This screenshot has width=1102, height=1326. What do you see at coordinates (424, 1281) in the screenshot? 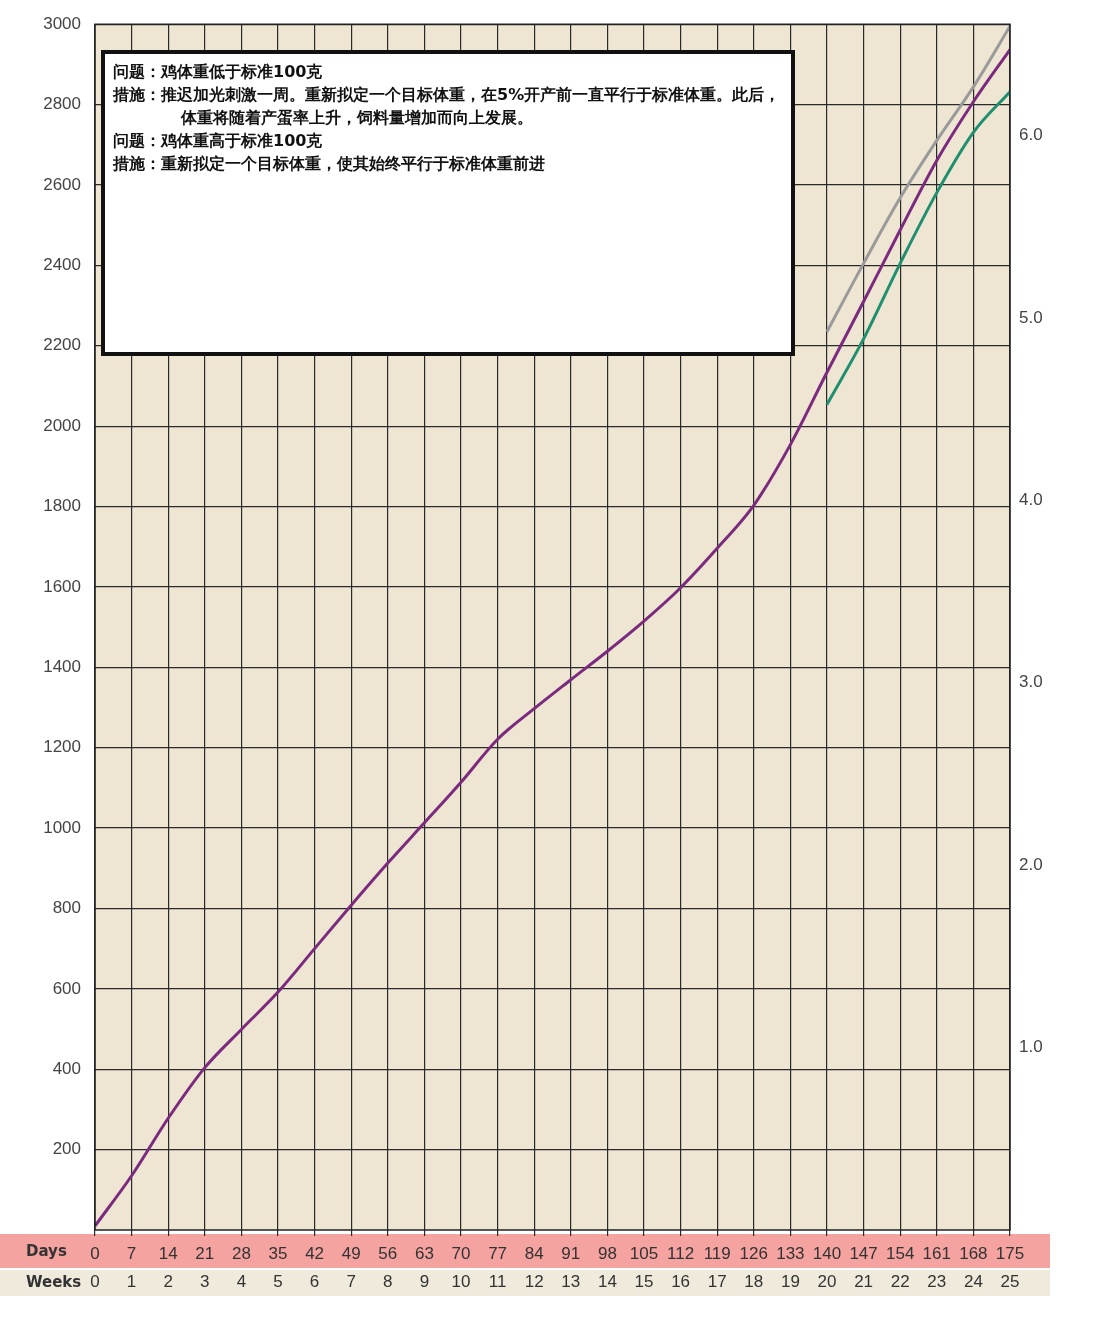
I see `x2-tick-label: 9` at bounding box center [424, 1281].